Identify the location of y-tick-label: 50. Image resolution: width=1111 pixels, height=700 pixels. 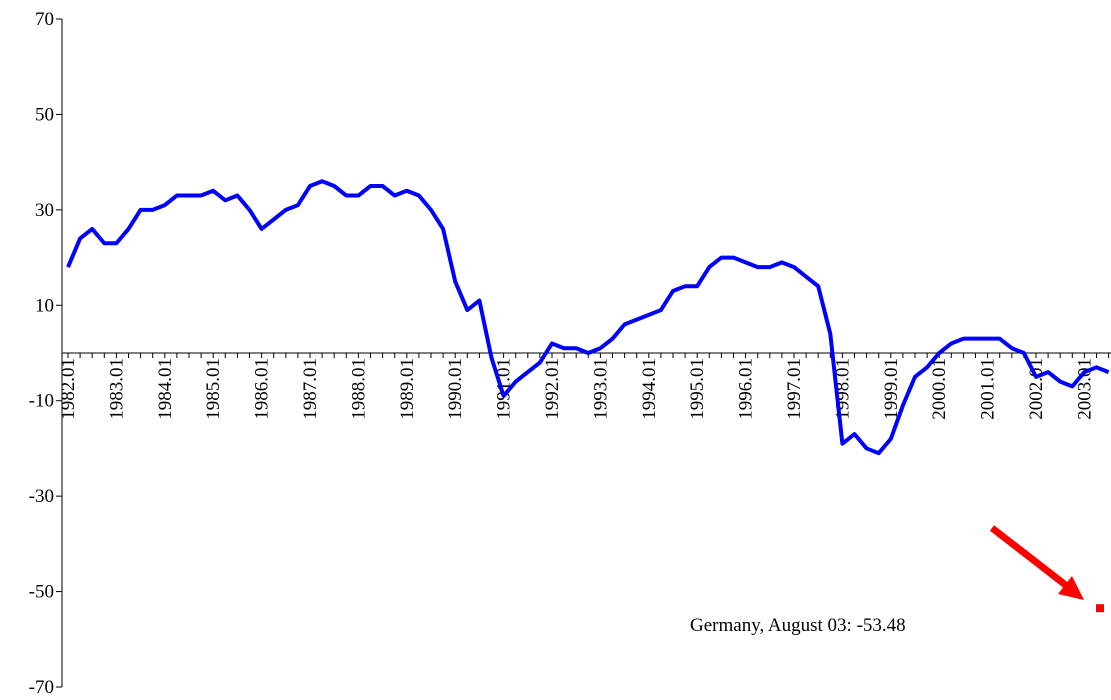
(44, 114).